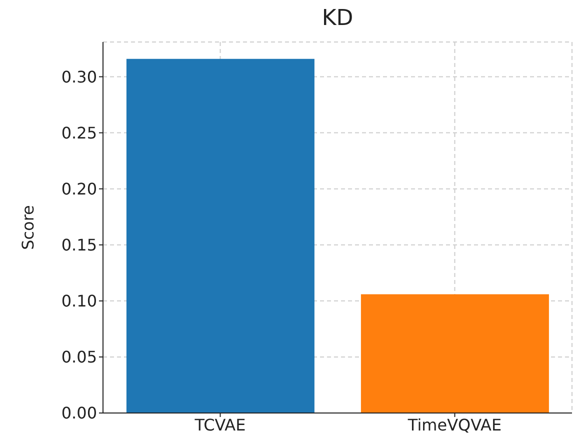  Describe the element at coordinates (454, 424) in the screenshot. I see `x-tick-label: TimeVQVAE` at that location.